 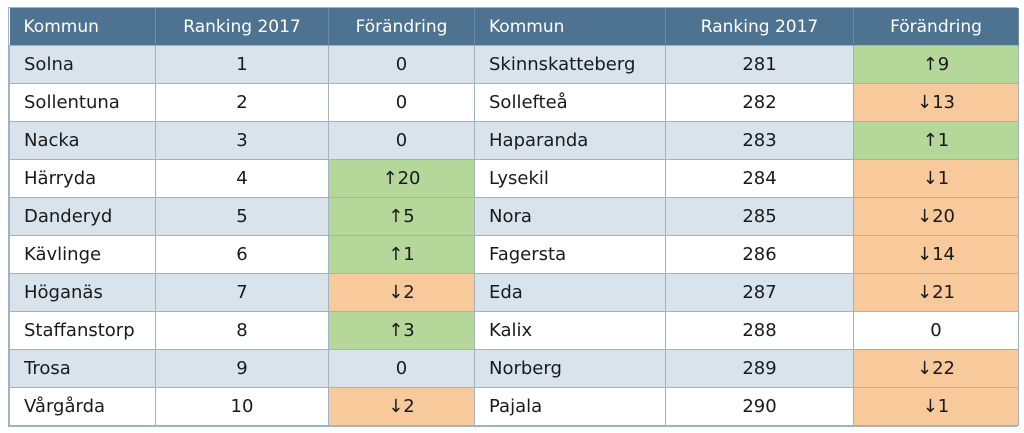 I want to click on kommun-cell: Nacka, so click(x=82, y=140).